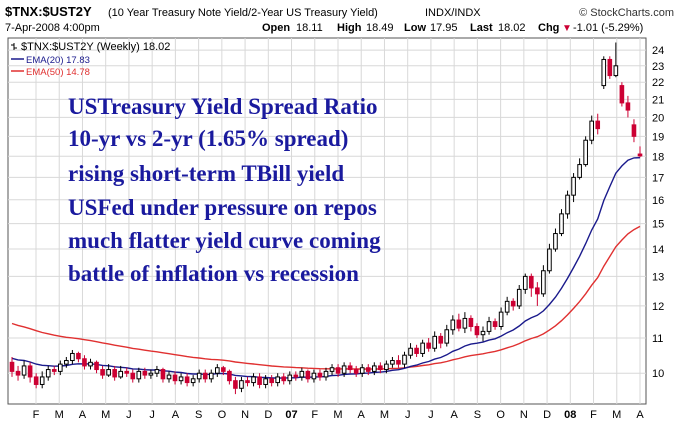  I want to click on legend-ema20: EMA(20) 17.83, so click(58, 60).